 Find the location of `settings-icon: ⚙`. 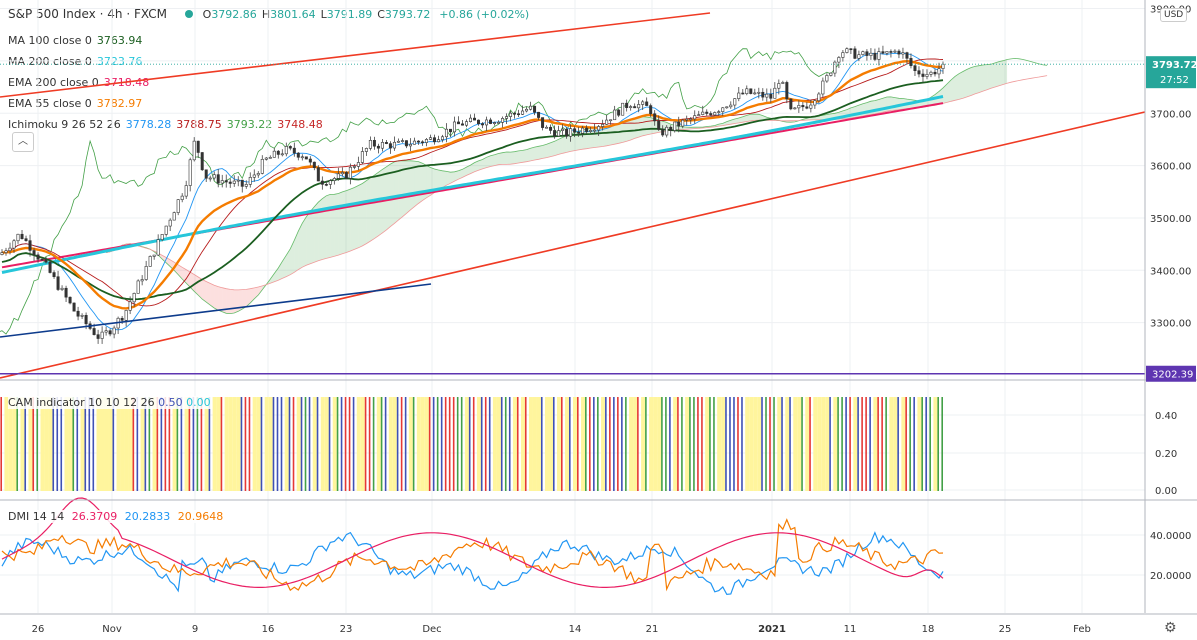

settings-icon: ⚙ is located at coordinates (1170, 628).